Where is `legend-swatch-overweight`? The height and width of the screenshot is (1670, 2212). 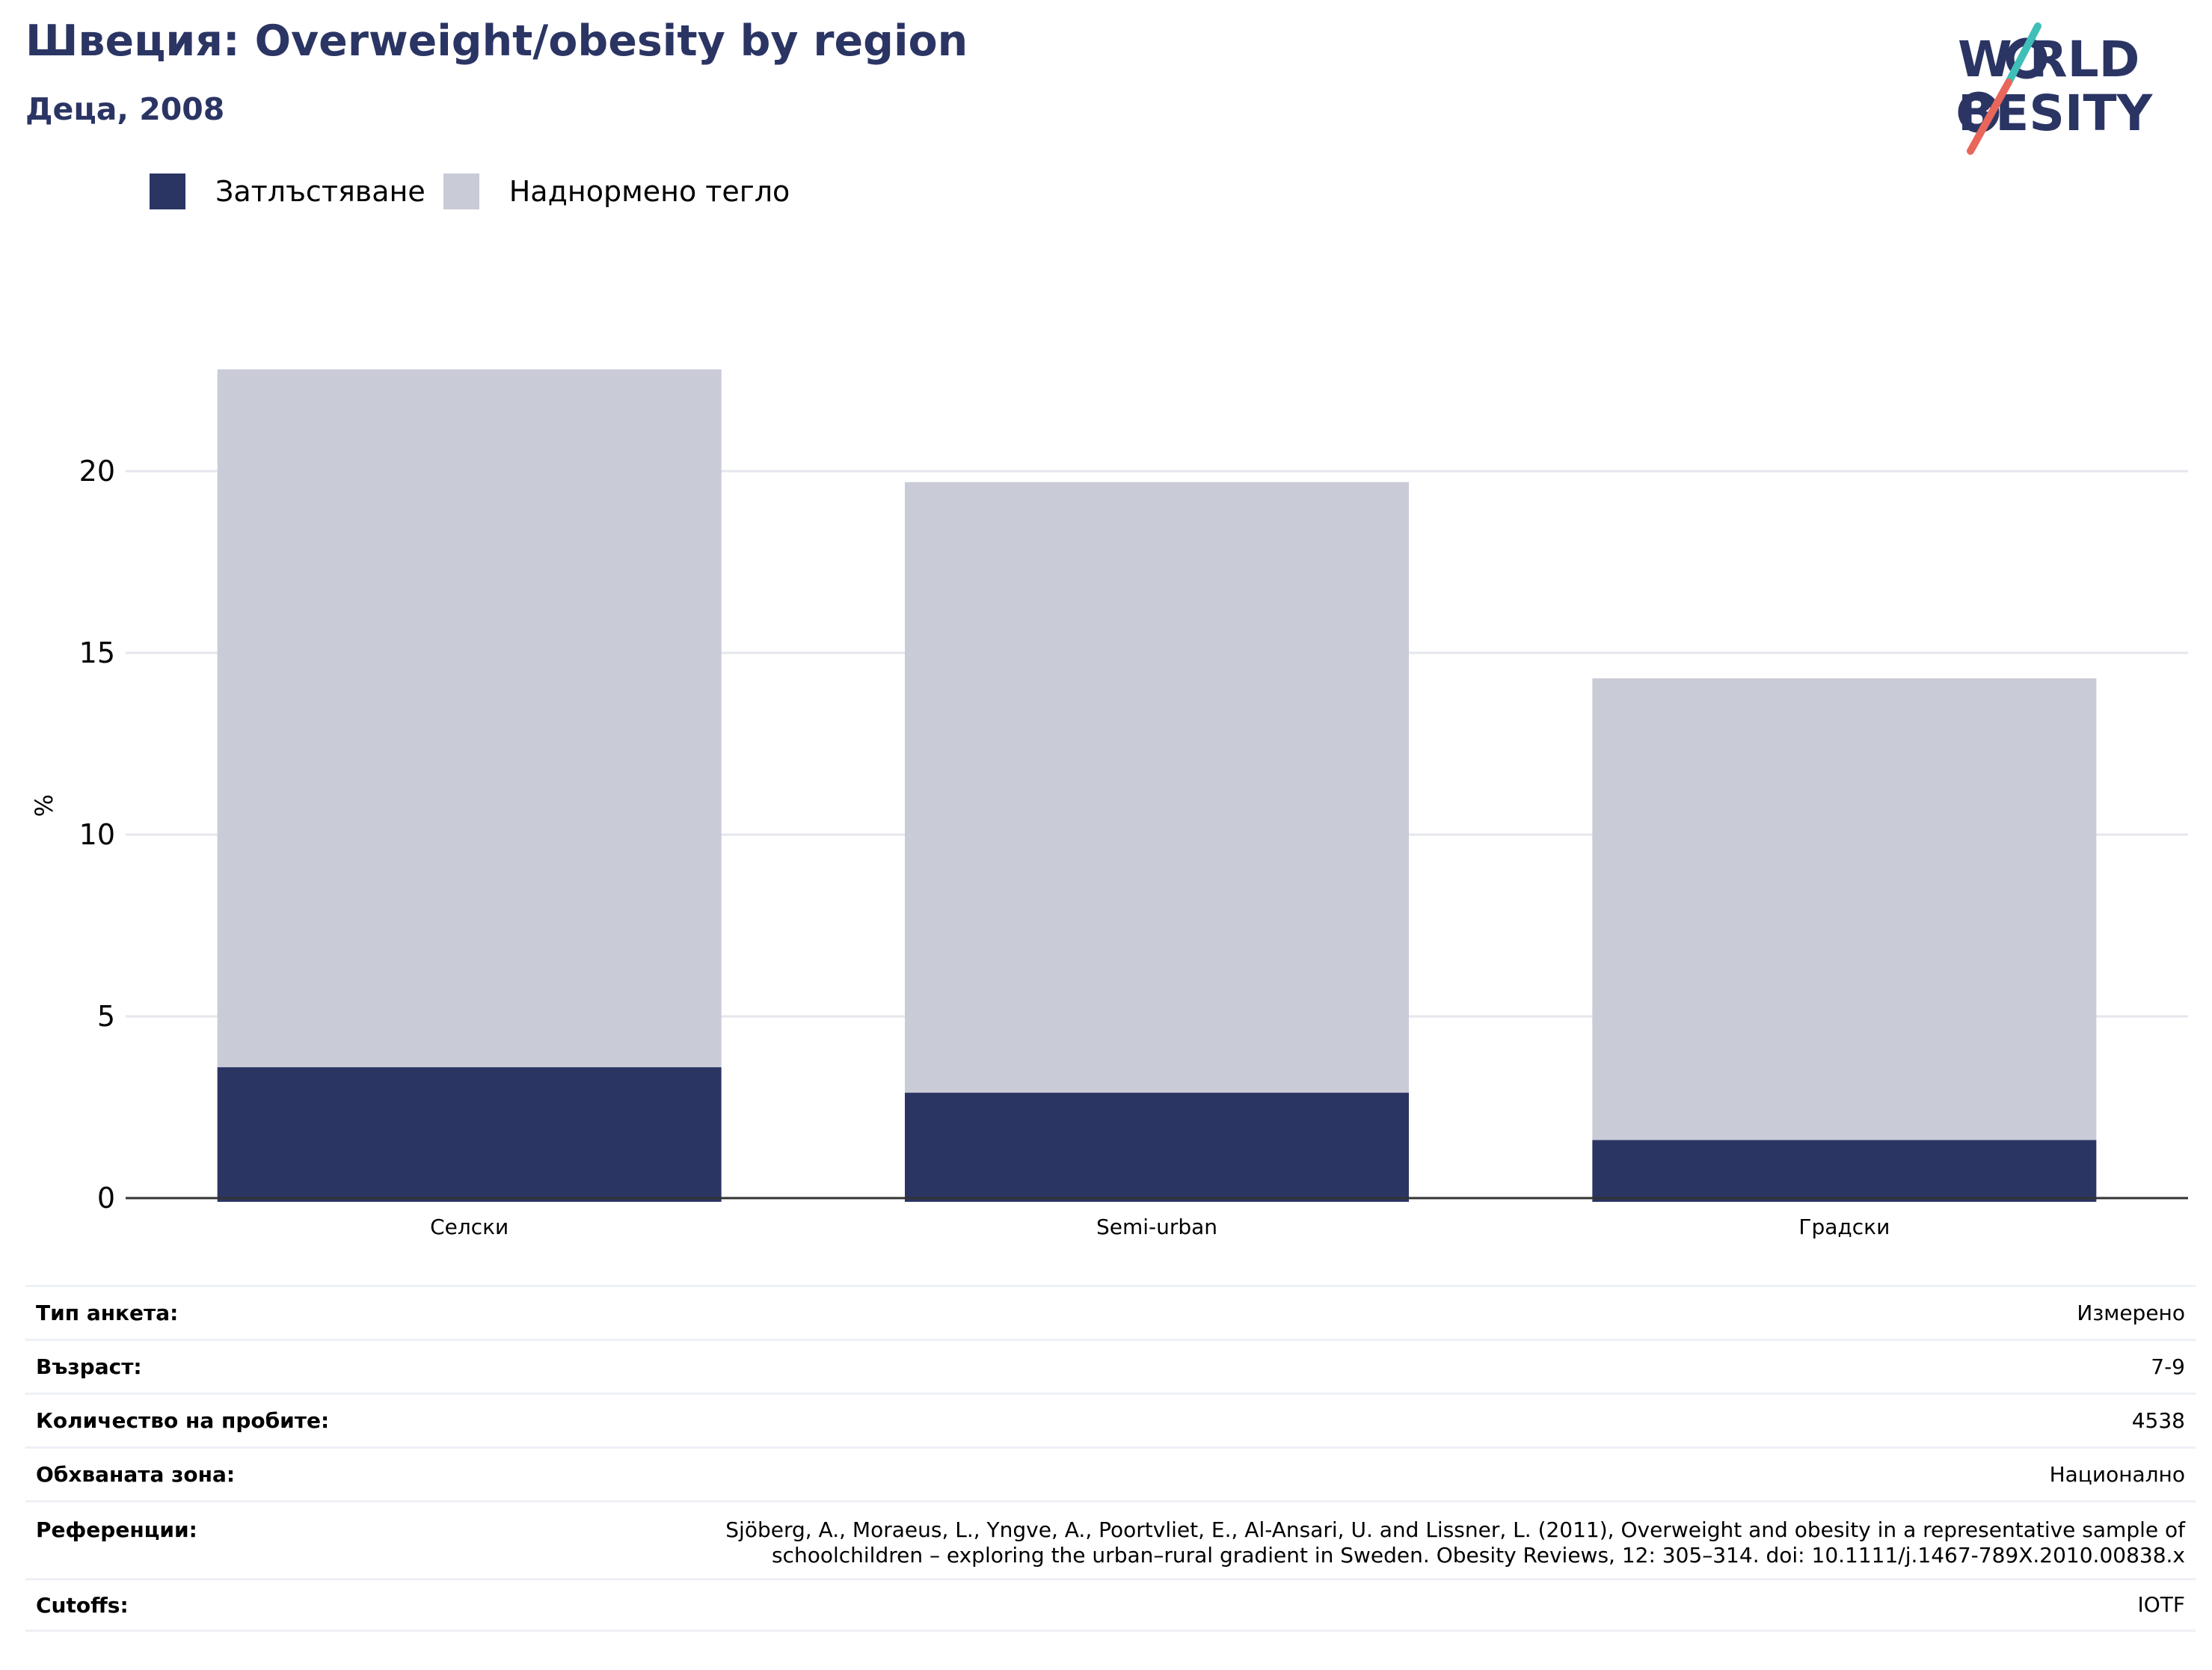
legend-swatch-overweight is located at coordinates (461, 191).